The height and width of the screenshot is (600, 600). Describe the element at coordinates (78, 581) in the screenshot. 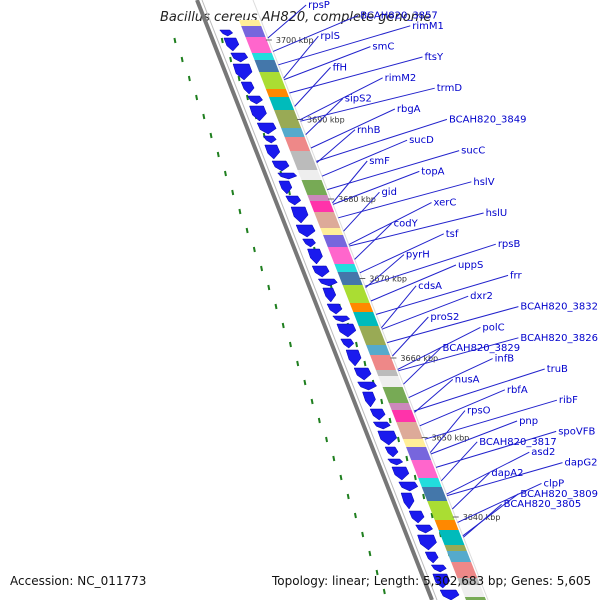

I see `accession-text: Accession: NC_011773` at that location.